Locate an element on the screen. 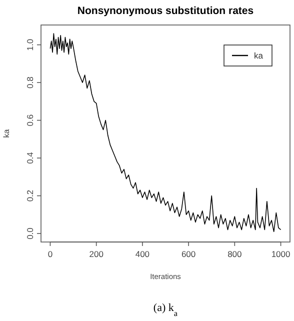  y-tick-label: 1.0 is located at coordinates (30, 44).